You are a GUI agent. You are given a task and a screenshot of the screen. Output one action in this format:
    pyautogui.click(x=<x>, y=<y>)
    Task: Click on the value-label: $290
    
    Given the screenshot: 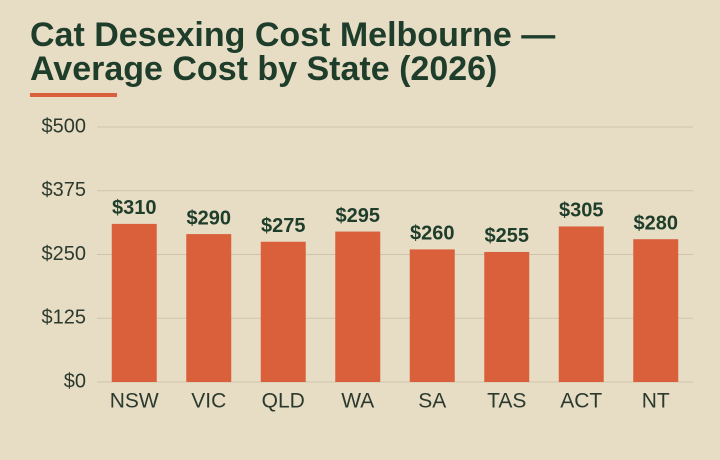 What is the action you would take?
    pyautogui.click(x=209, y=218)
    